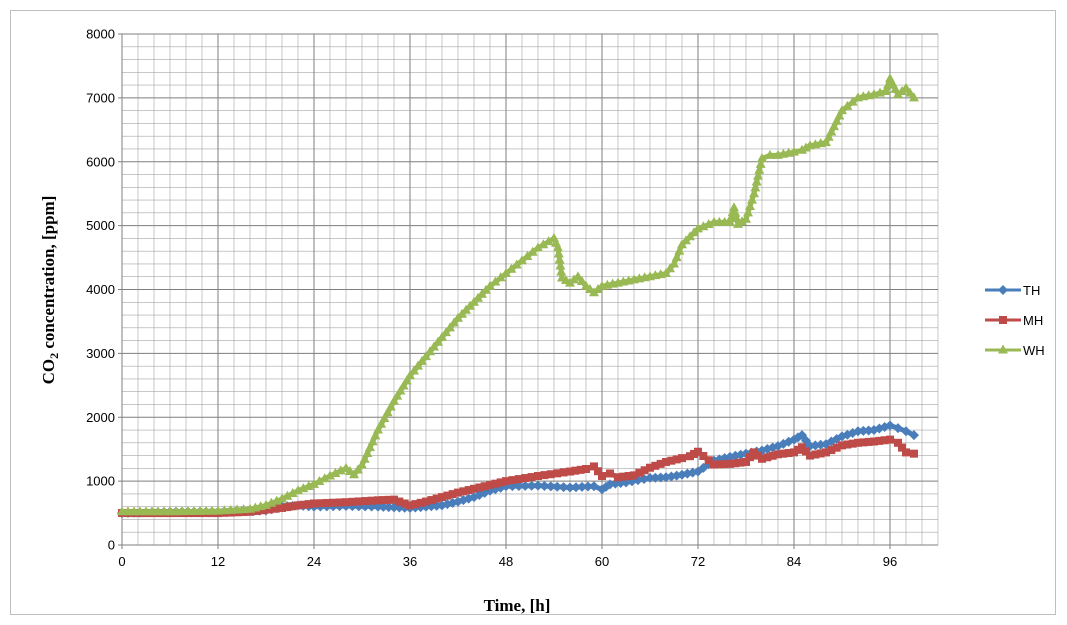 The height and width of the screenshot is (625, 1067). What do you see at coordinates (410, 561) in the screenshot?
I see `x-tick-label: 36` at bounding box center [410, 561].